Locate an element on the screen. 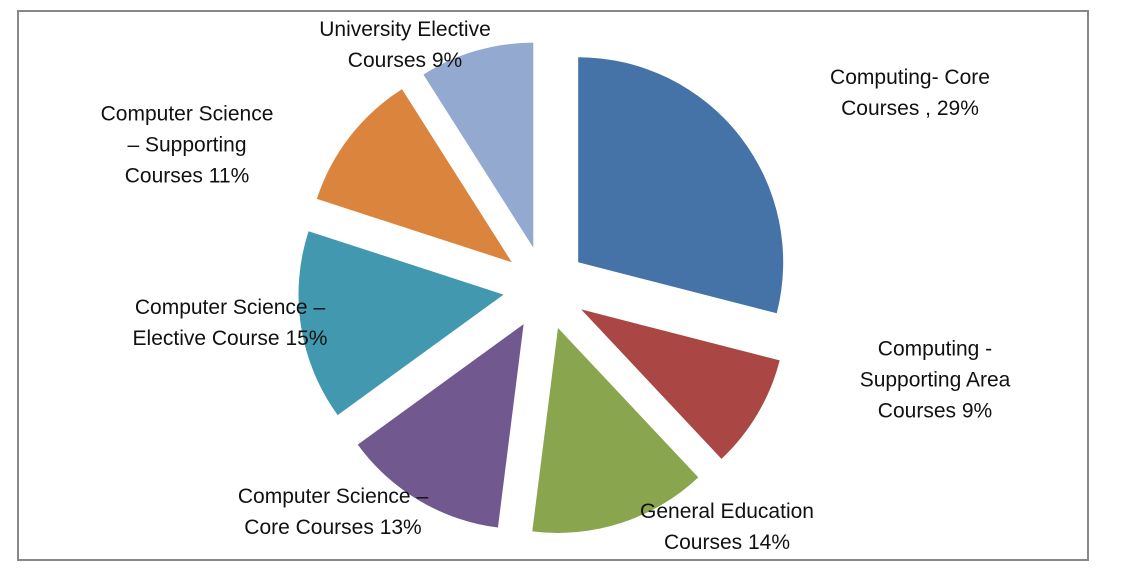  category-label: Computing - Supporting Area Courses is located at coordinates (935, 380).